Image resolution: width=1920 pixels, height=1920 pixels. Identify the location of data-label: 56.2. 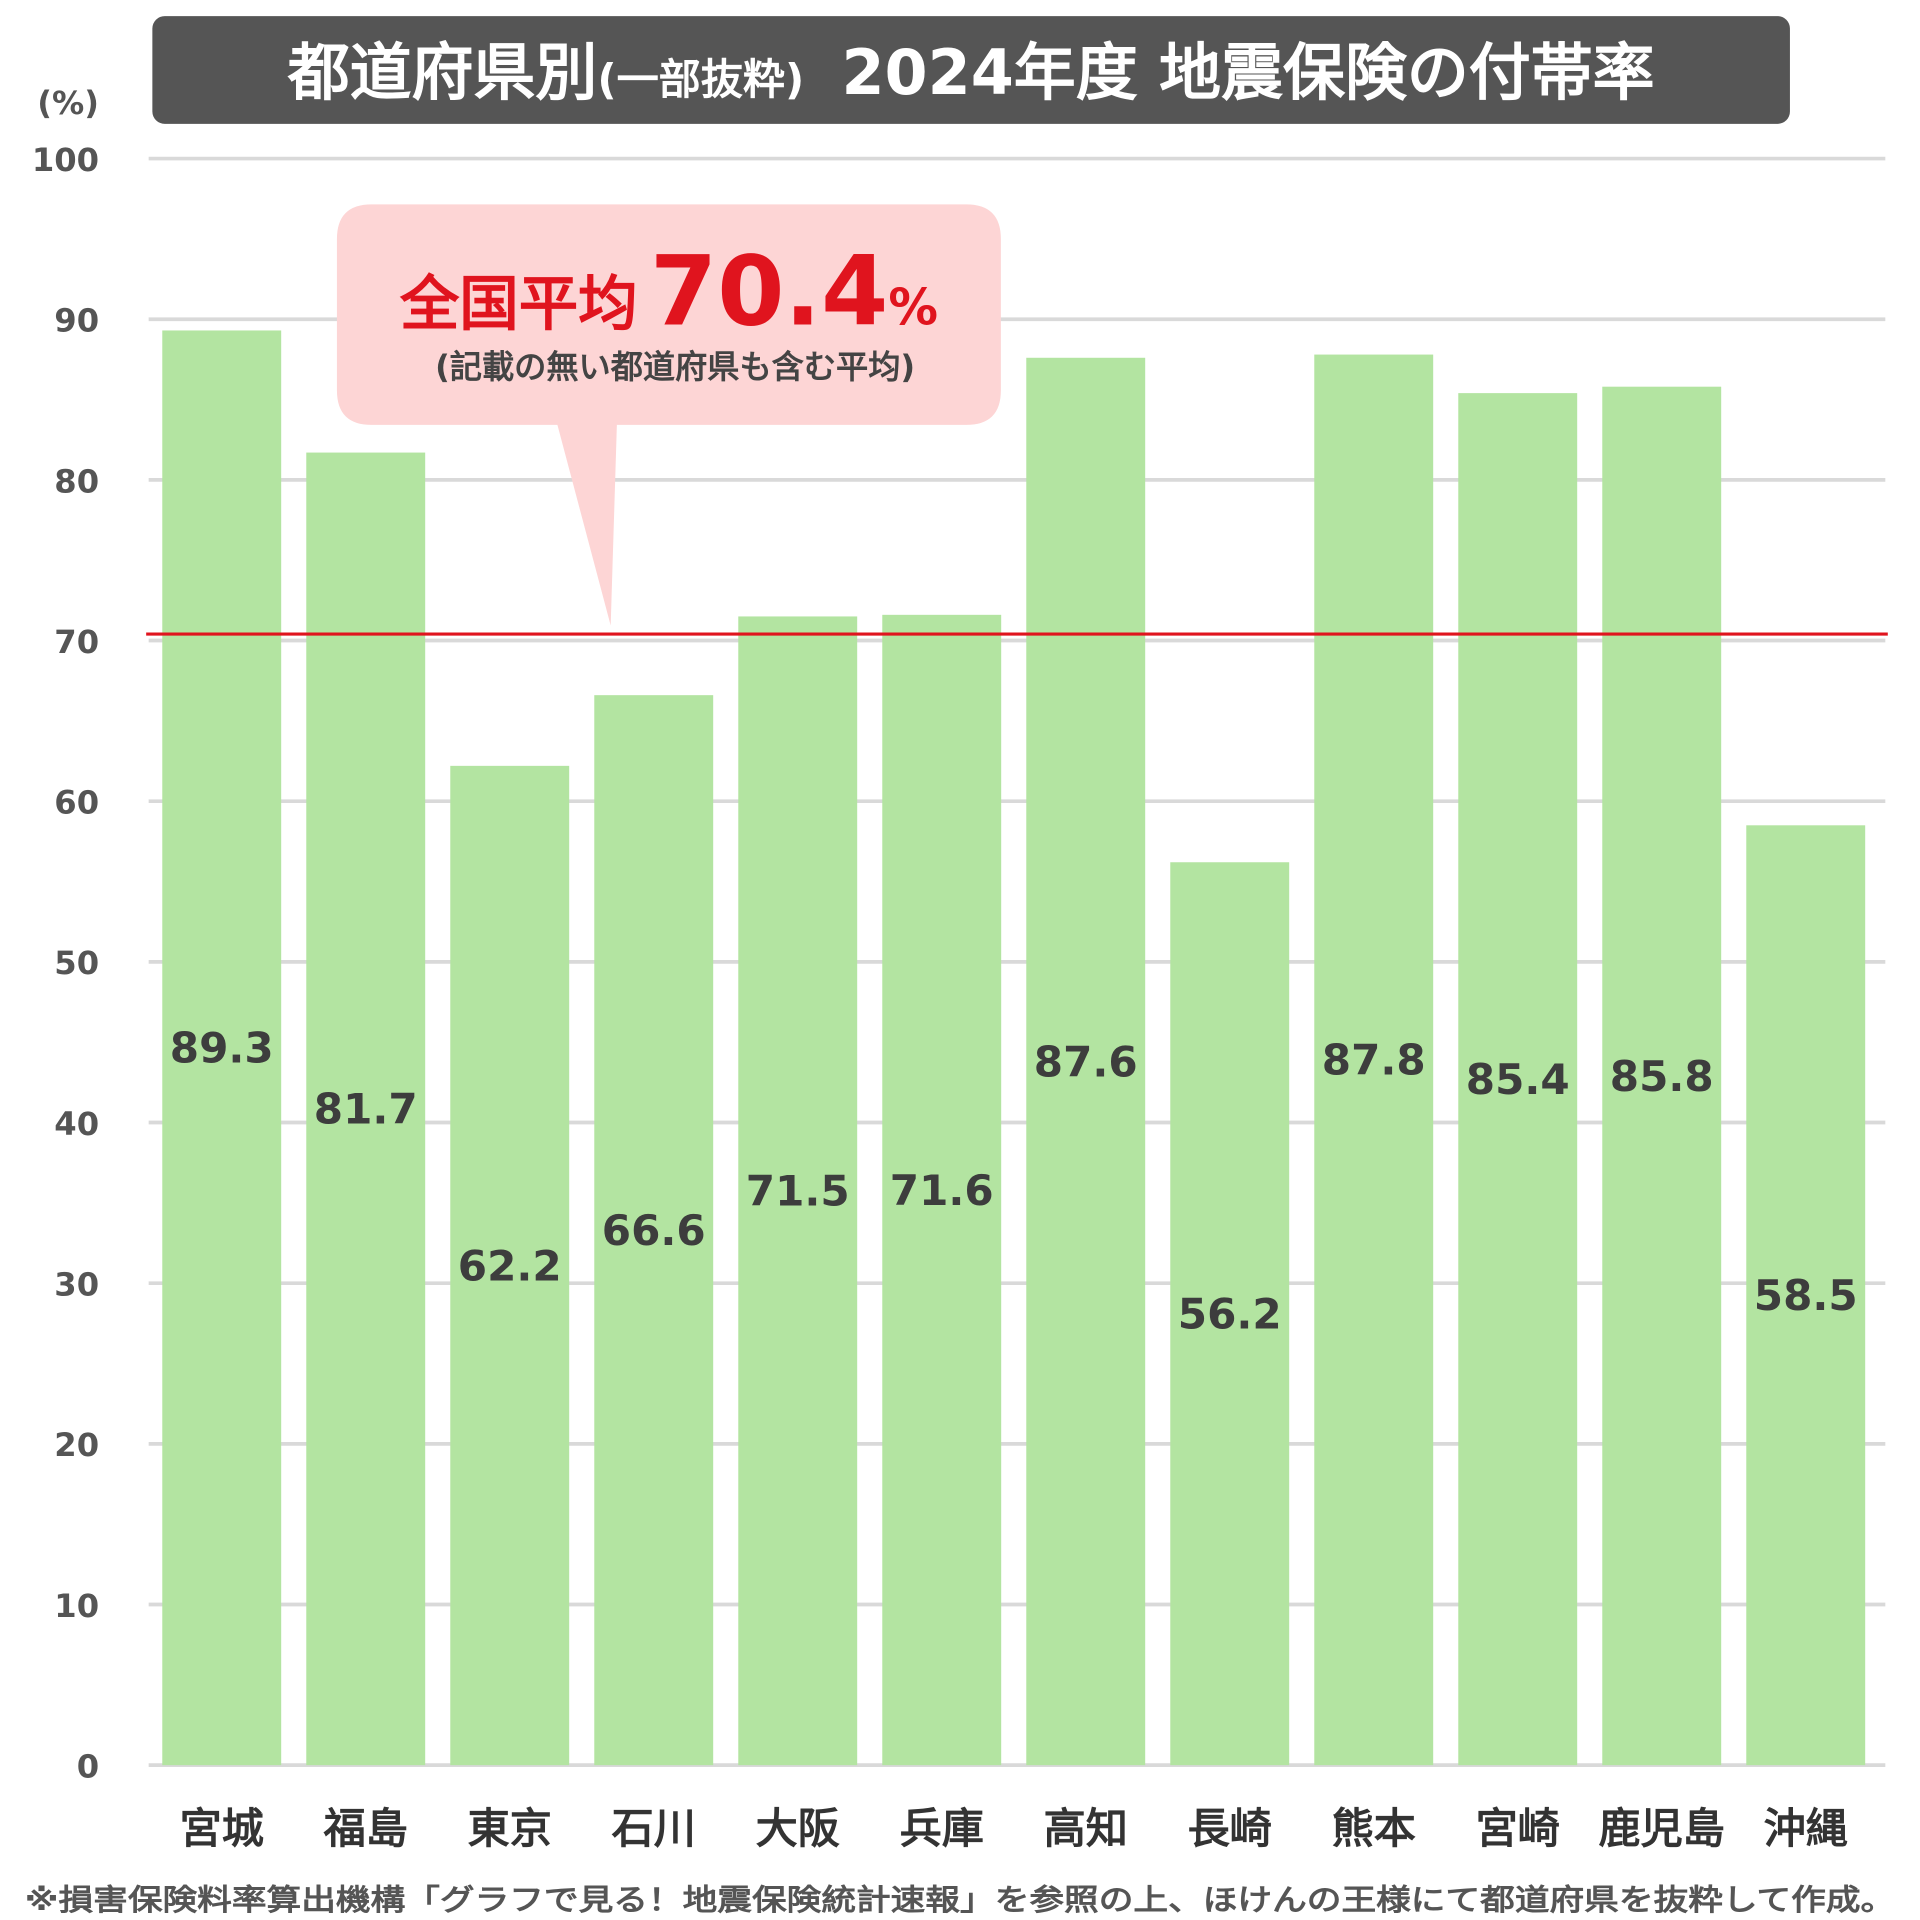
(1230, 1314).